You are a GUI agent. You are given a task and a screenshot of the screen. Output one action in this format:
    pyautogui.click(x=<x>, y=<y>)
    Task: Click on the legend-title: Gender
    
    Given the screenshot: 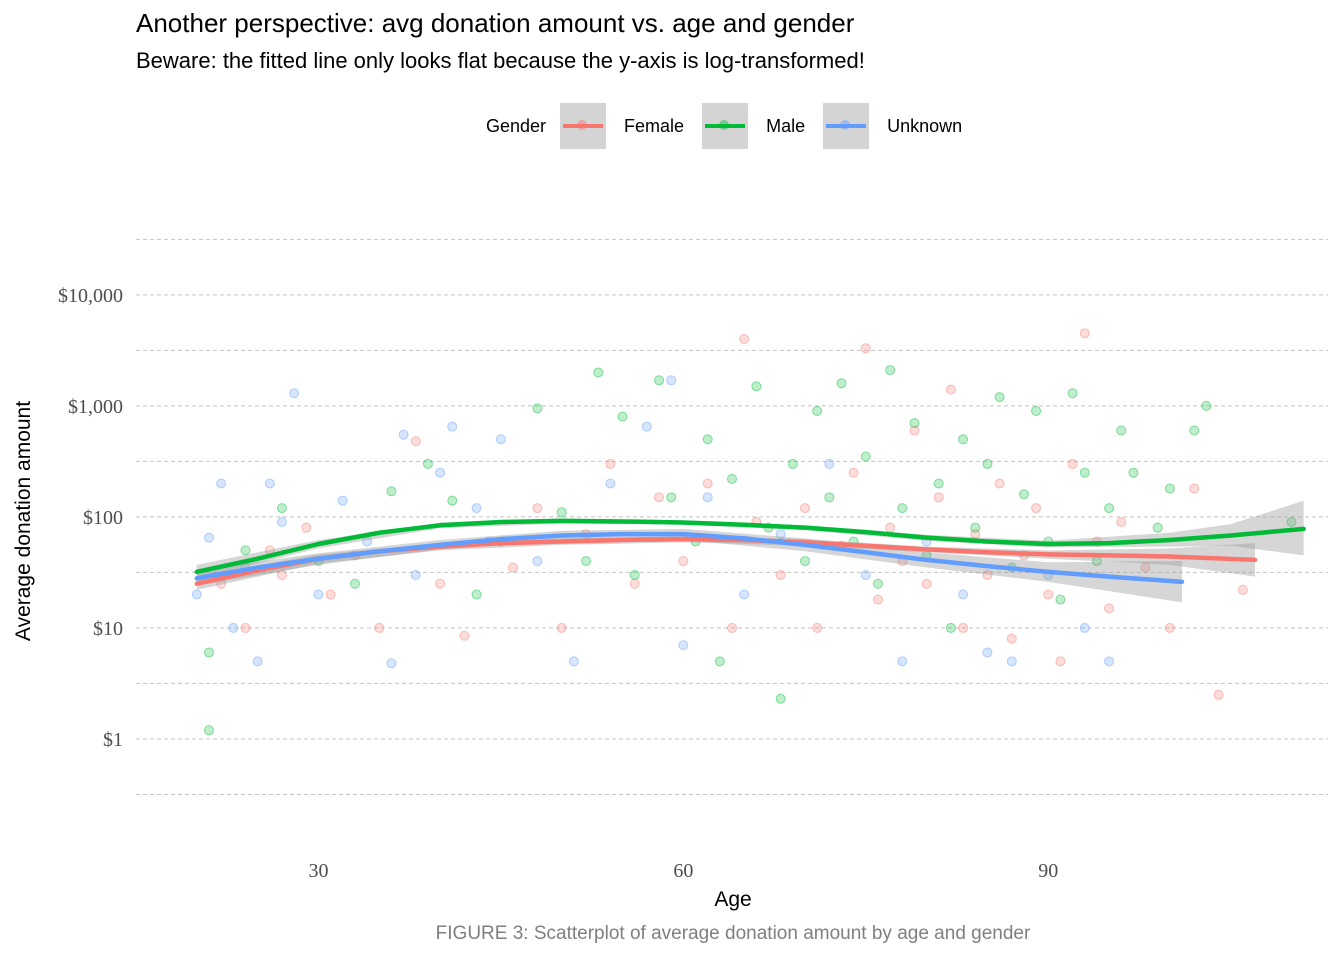 What is the action you would take?
    pyautogui.click(x=516, y=125)
    